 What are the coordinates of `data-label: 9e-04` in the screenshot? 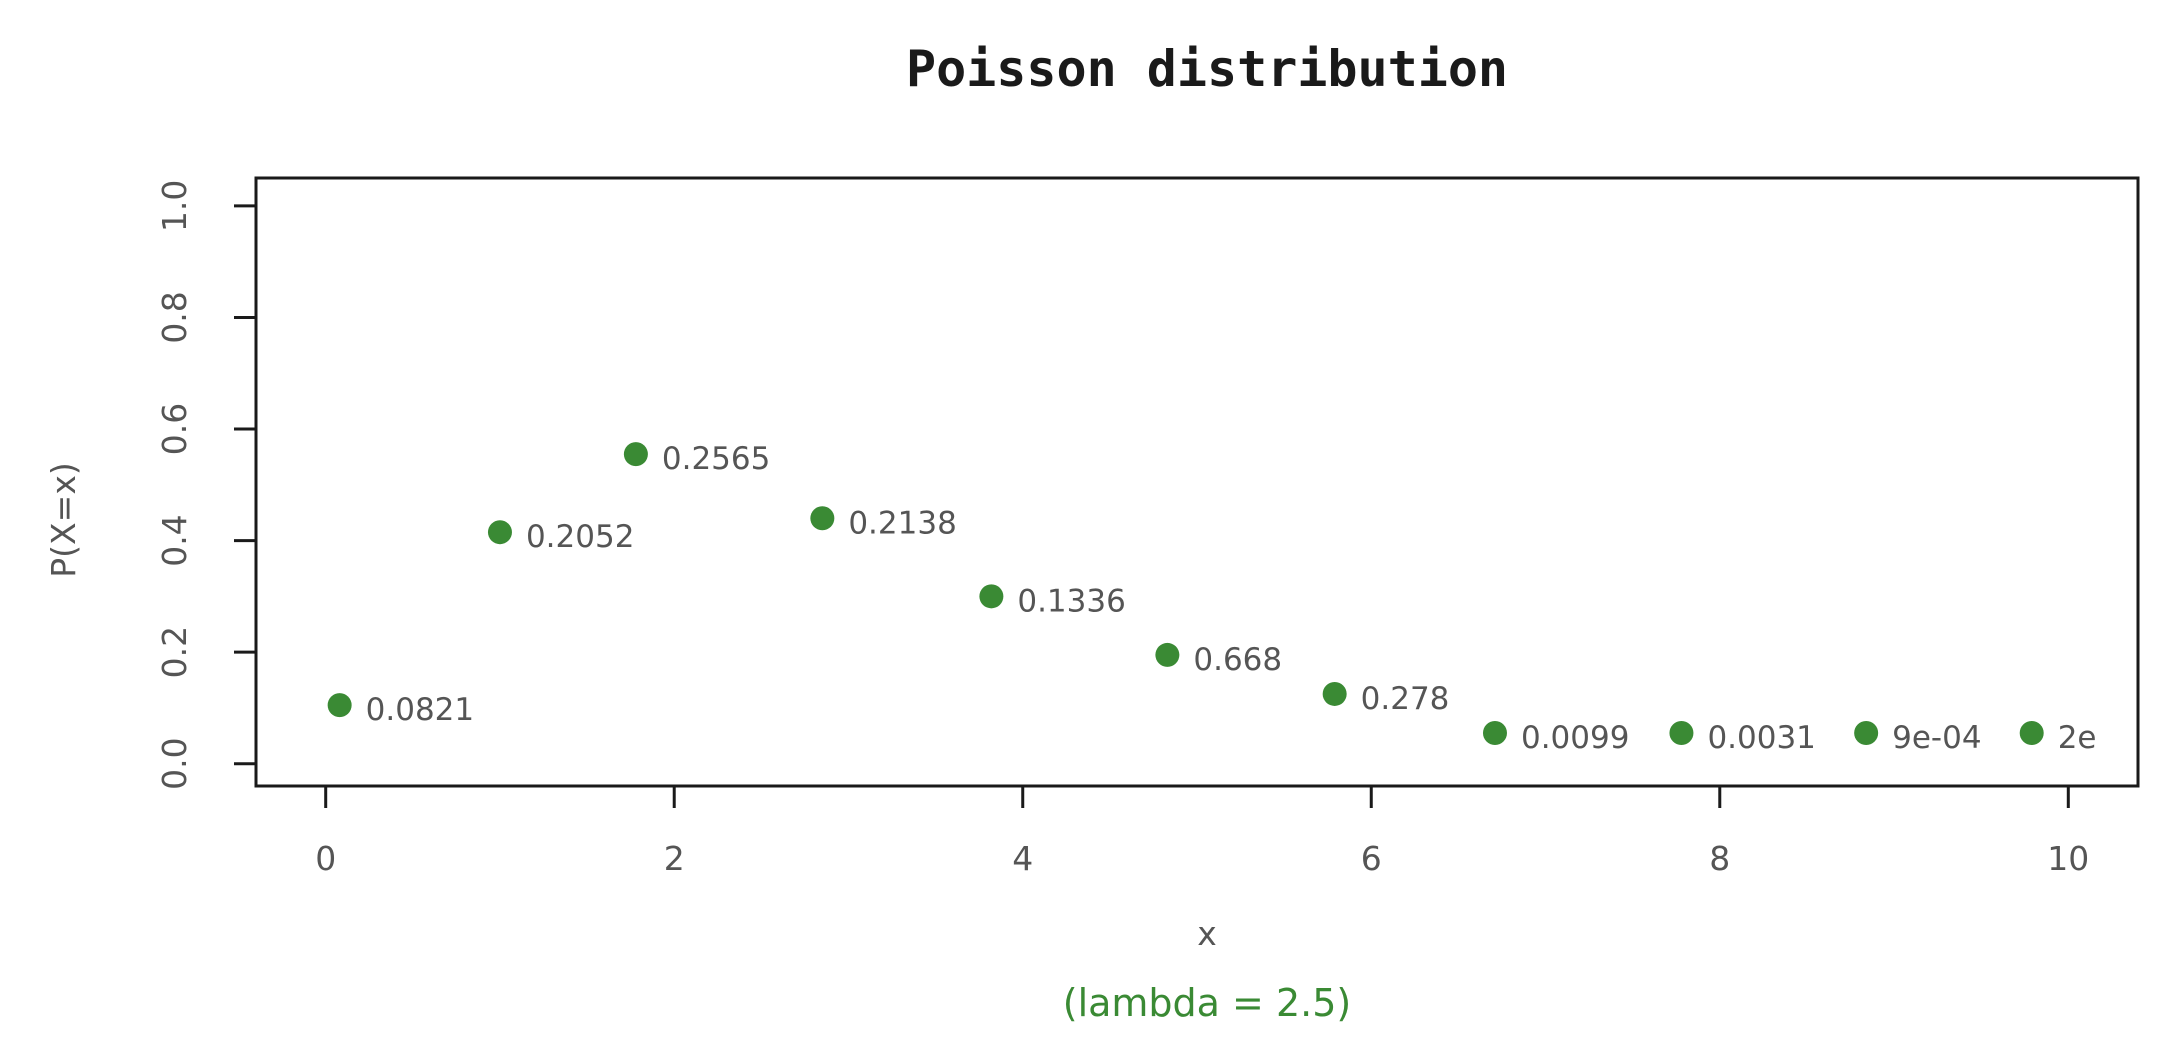 It's located at (1936, 738).